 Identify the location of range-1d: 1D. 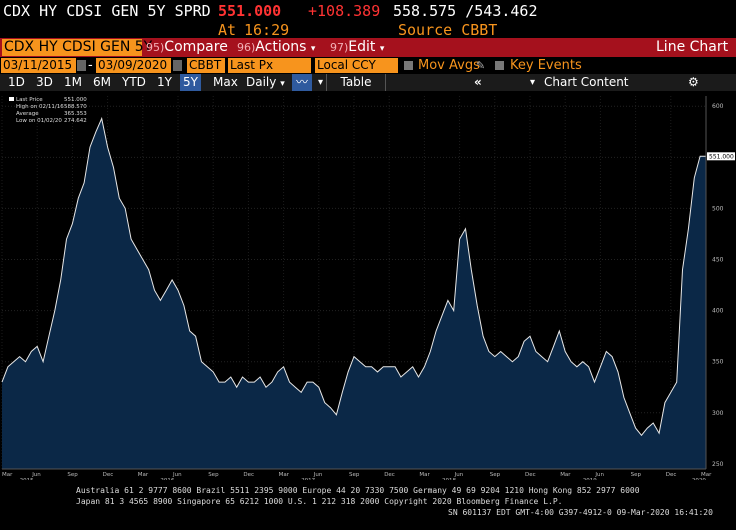
(16, 82).